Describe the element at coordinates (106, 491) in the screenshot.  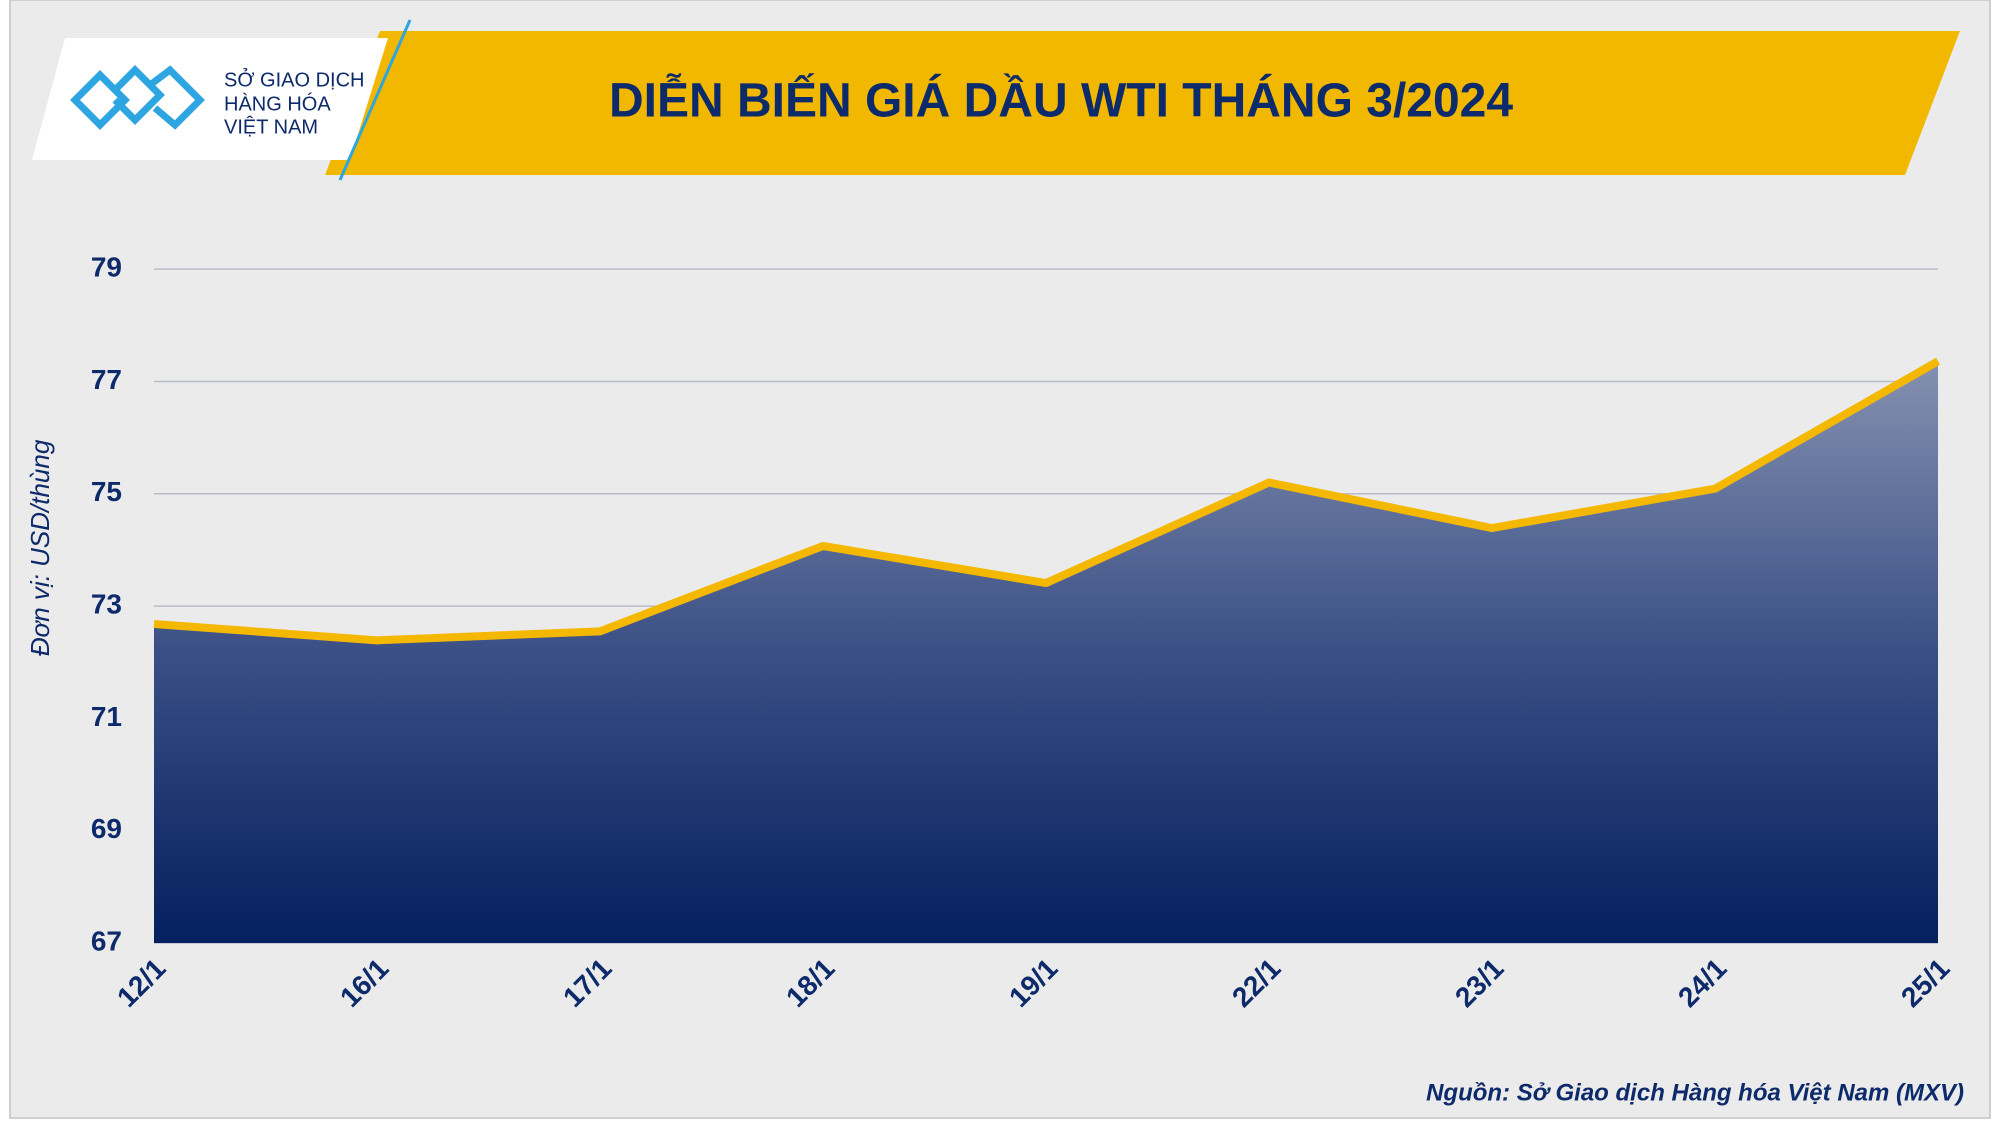
I see `y-tick-label: 75` at that location.